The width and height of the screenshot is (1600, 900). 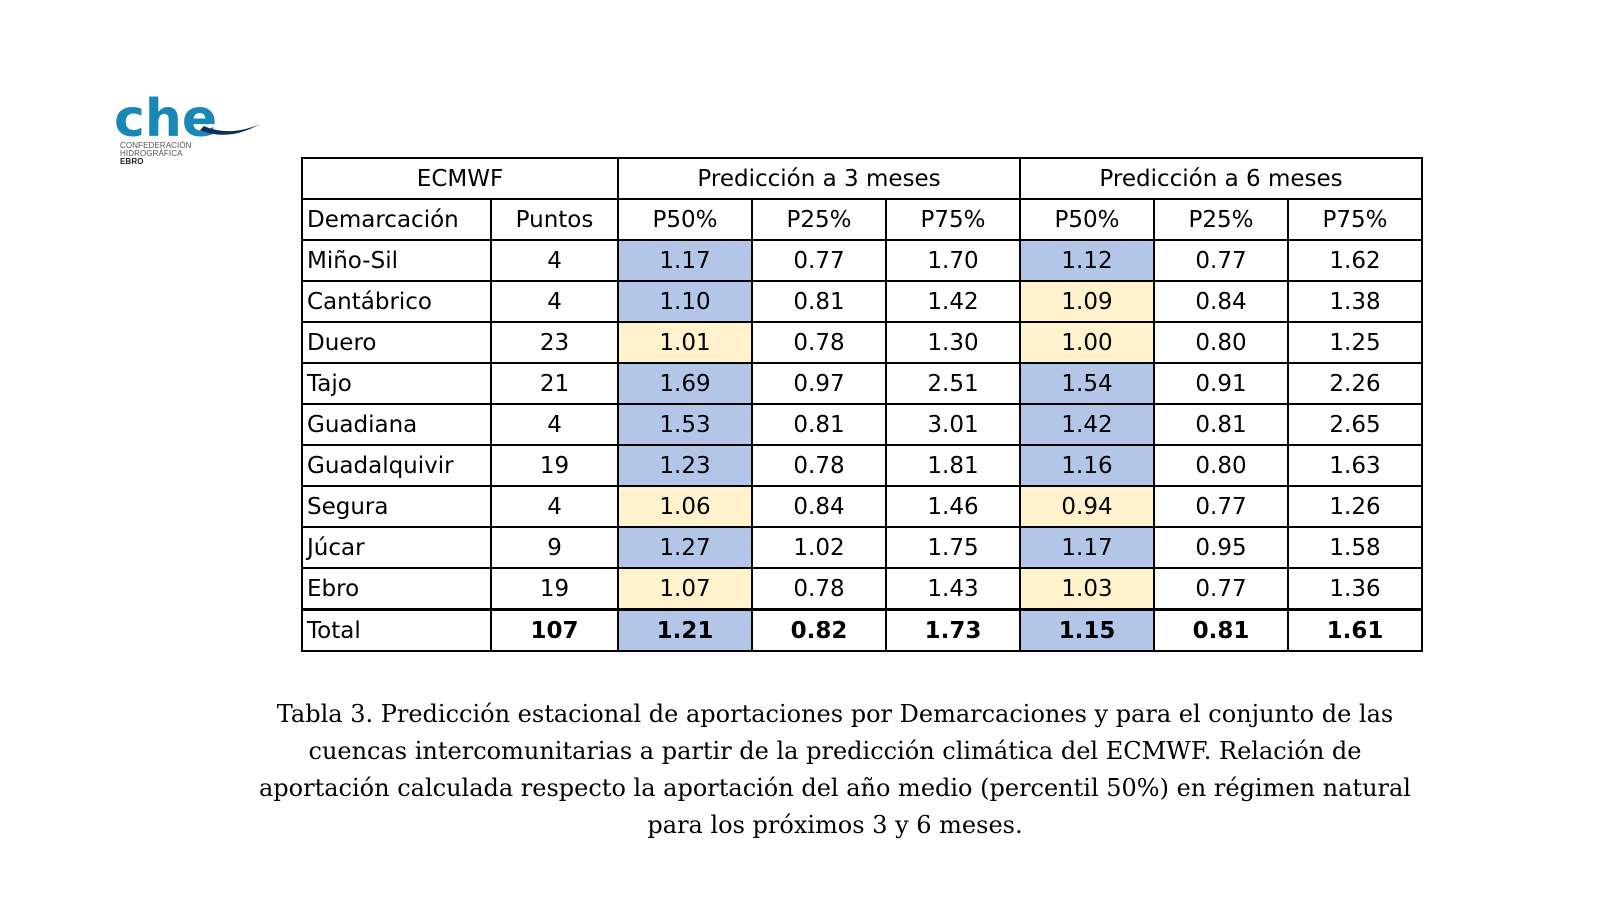 I want to click on cell-p6-25: 0.95, so click(x=1221, y=547).